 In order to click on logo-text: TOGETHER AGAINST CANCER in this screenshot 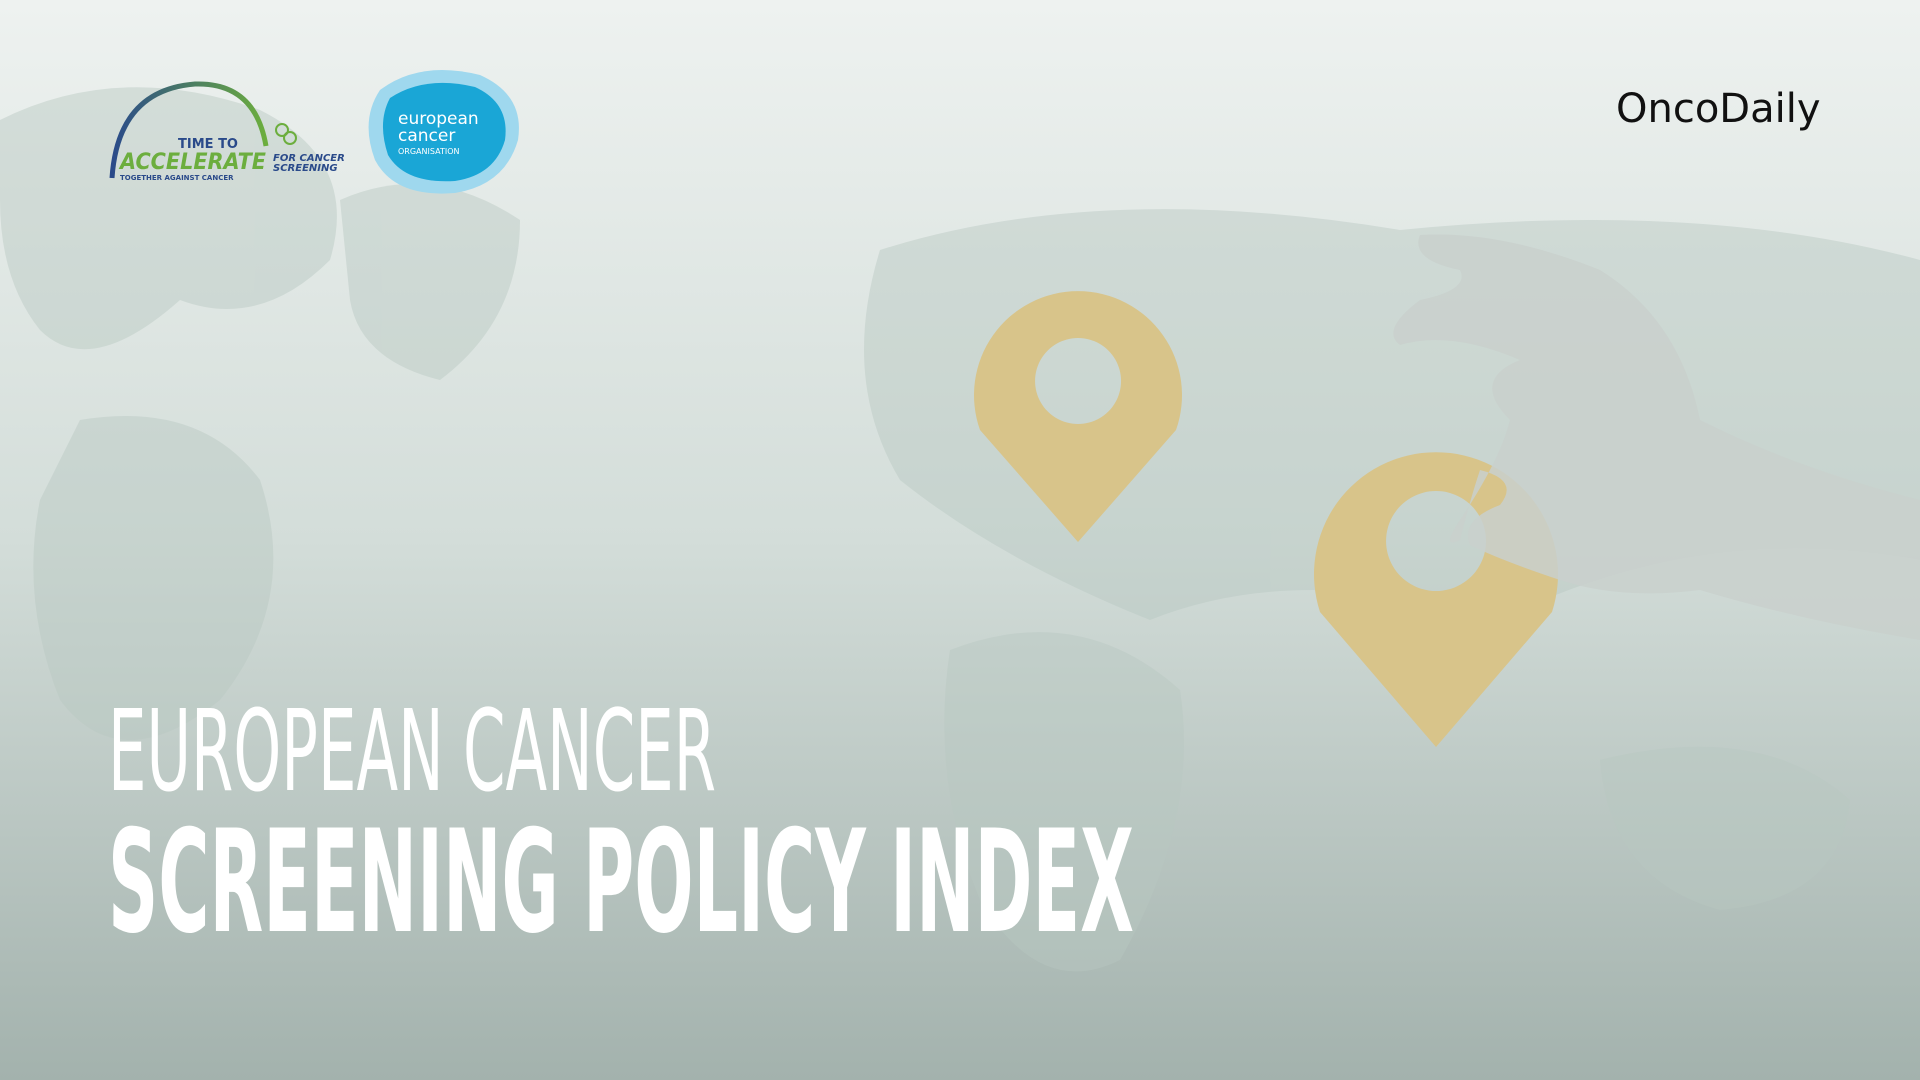, I will do `click(177, 178)`.